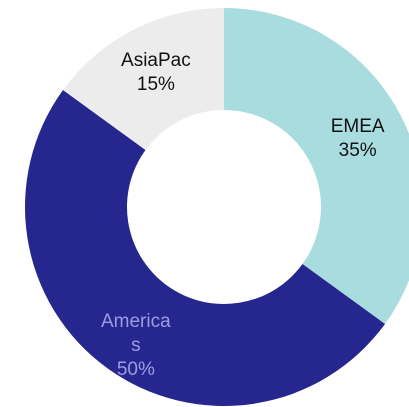 The image size is (409, 407). Describe the element at coordinates (135, 334) in the screenshot. I see `category-label: Americas` at that location.